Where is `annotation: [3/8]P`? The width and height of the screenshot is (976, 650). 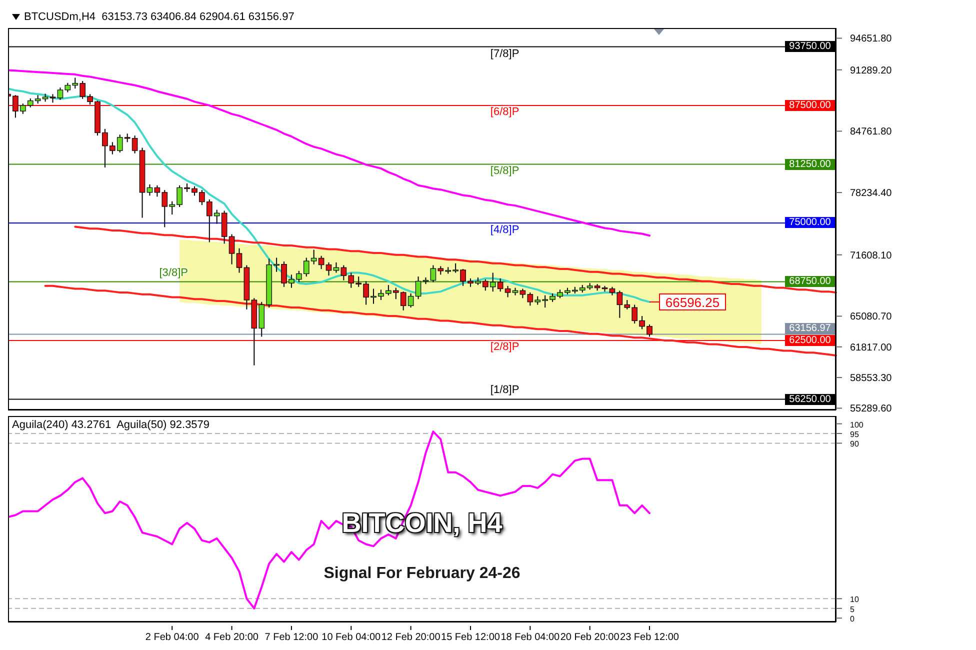
annotation: [3/8]P is located at coordinates (173, 272).